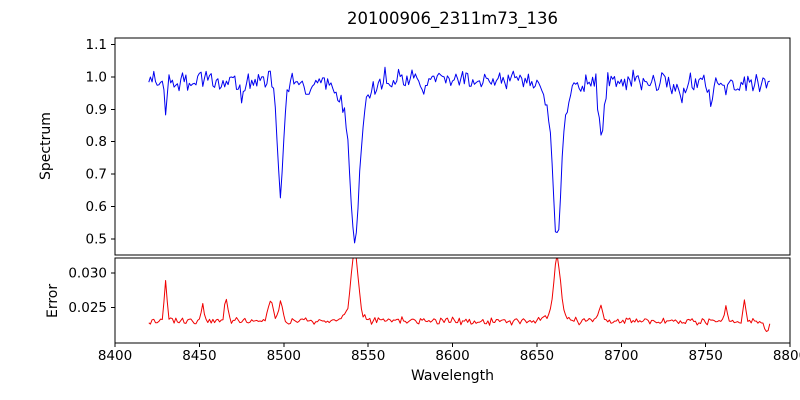  I want to click on x-tick-label: 8600, so click(452, 356).